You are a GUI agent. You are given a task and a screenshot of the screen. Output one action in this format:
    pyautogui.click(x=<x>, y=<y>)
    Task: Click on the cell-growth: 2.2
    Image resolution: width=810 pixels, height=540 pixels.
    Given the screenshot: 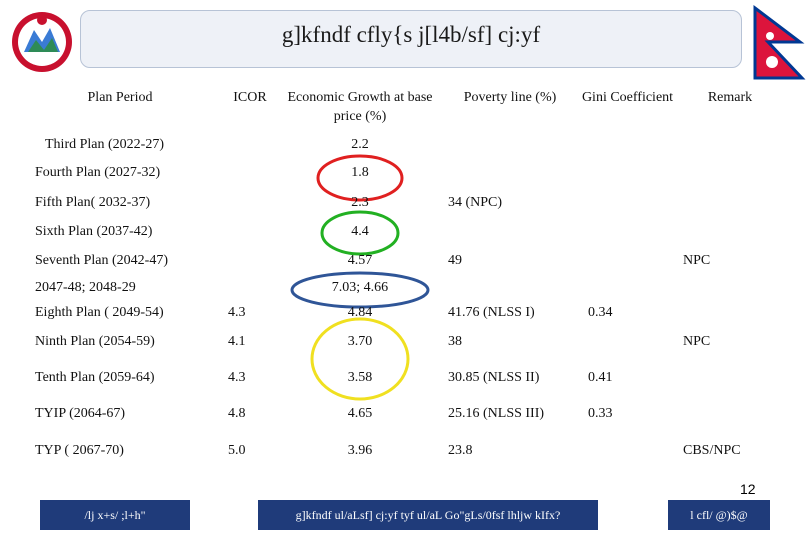 What is the action you would take?
    pyautogui.click(x=360, y=144)
    